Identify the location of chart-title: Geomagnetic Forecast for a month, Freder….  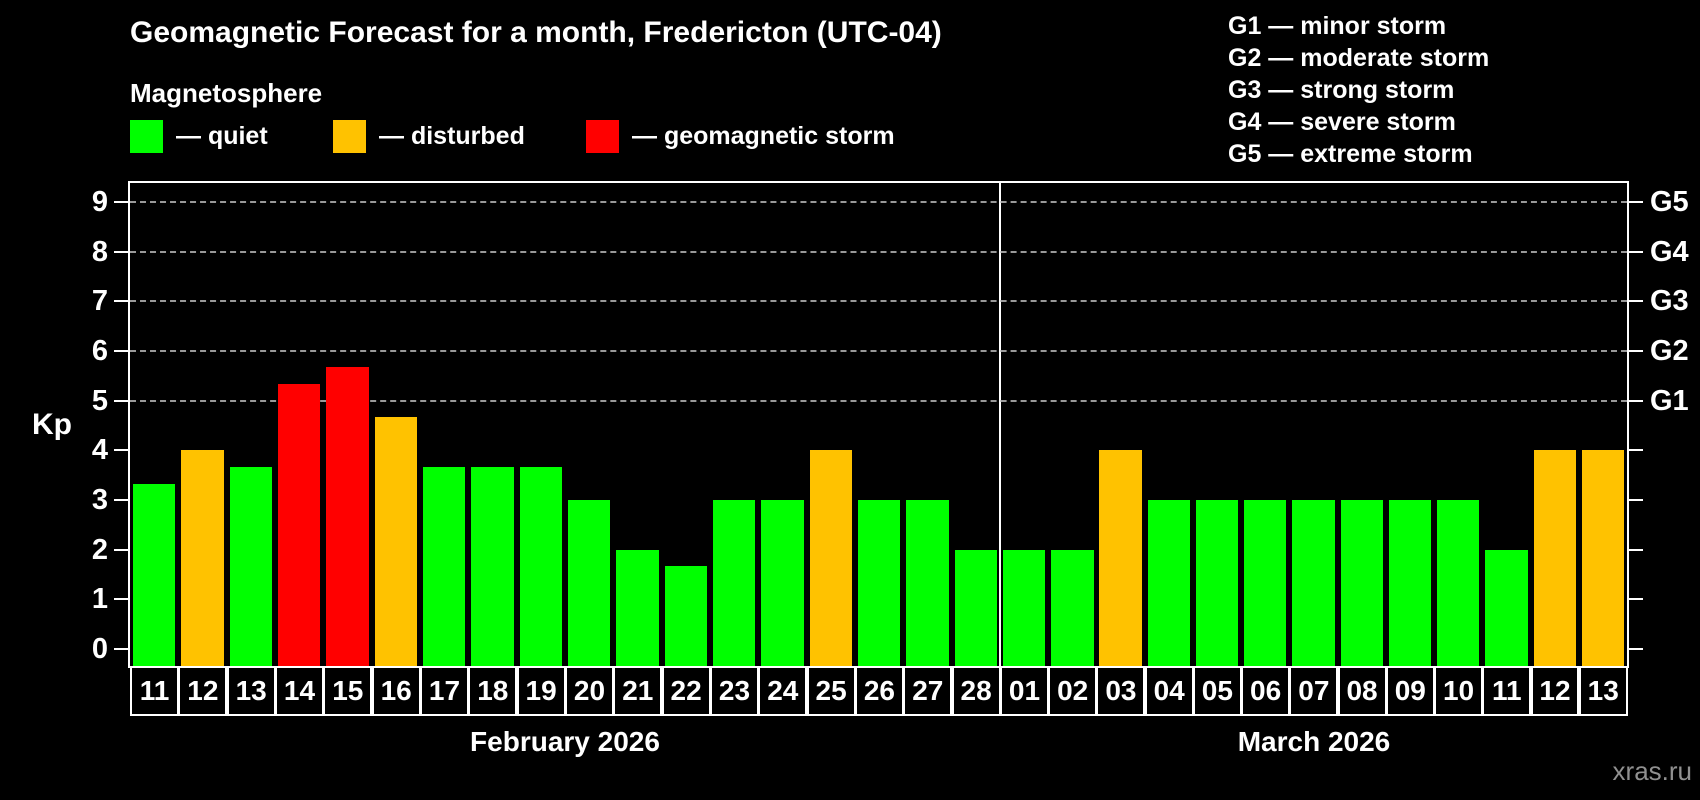
(536, 32).